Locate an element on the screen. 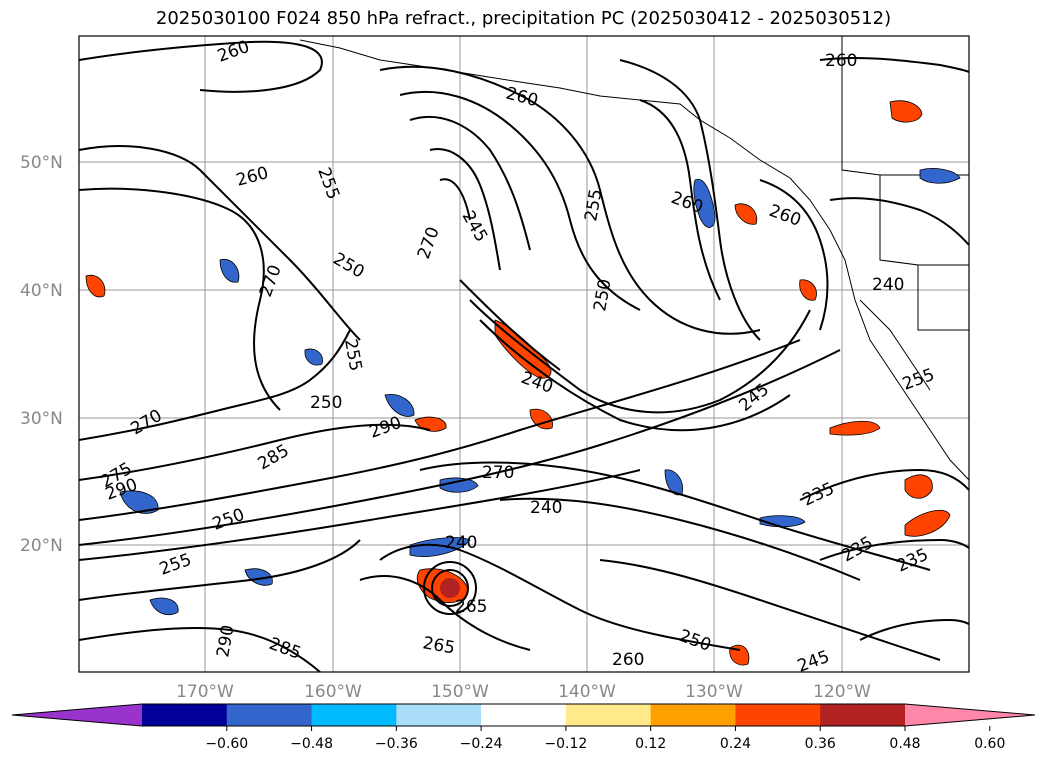  lon-label-150w: 150°W is located at coordinates (460, 692).